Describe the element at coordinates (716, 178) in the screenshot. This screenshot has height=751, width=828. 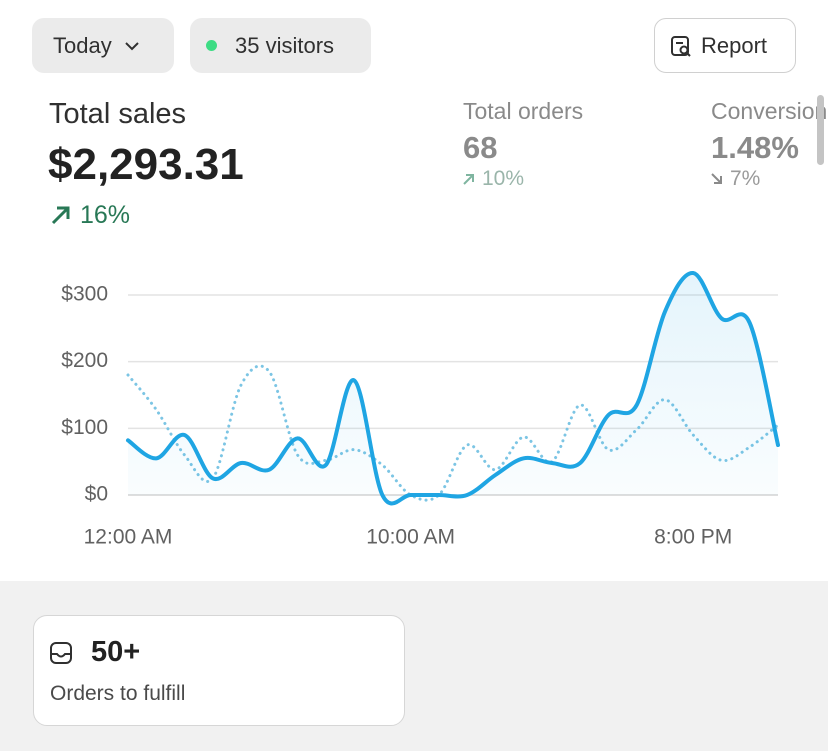
I see `down-arrow` at that location.